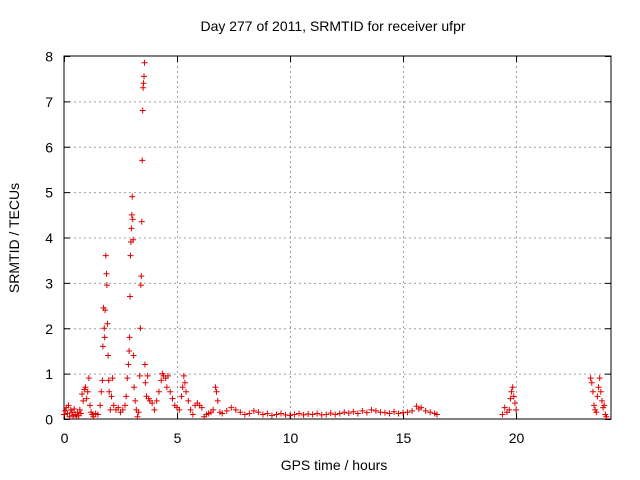 The width and height of the screenshot is (640, 480). Describe the element at coordinates (49, 193) in the screenshot. I see `y-tick-label: 5` at that location.